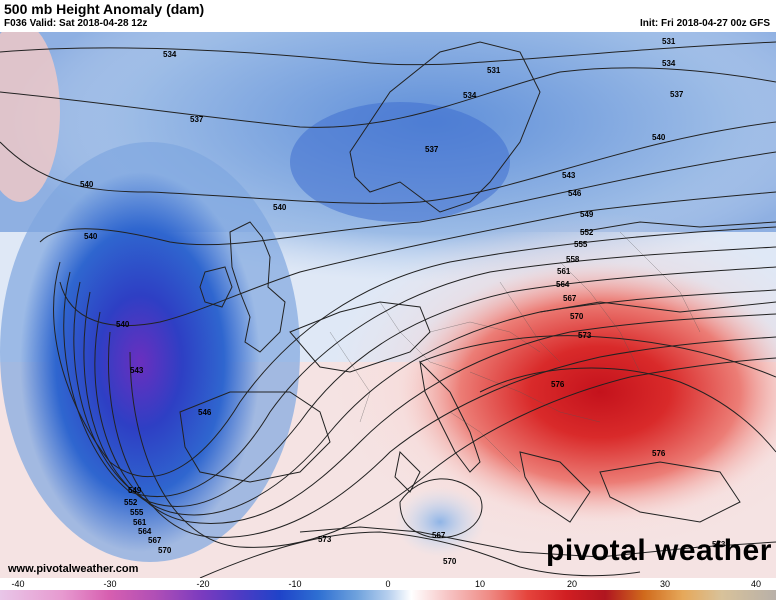 The image size is (776, 600). What do you see at coordinates (480, 584) in the screenshot?
I see `colorbar-tick: 10` at bounding box center [480, 584].